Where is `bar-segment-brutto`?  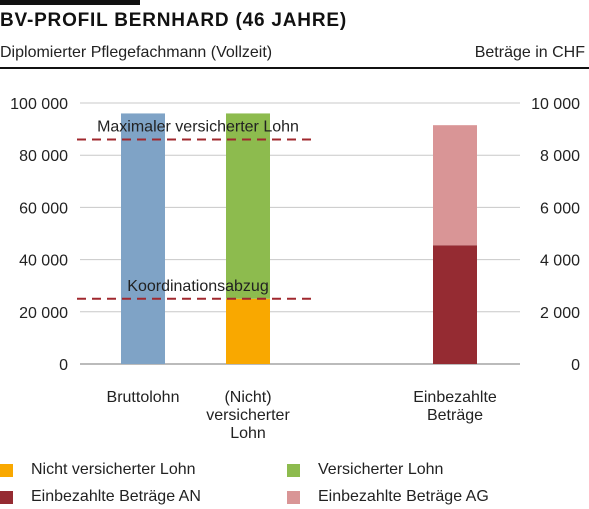 bar-segment-brutto is located at coordinates (143, 238).